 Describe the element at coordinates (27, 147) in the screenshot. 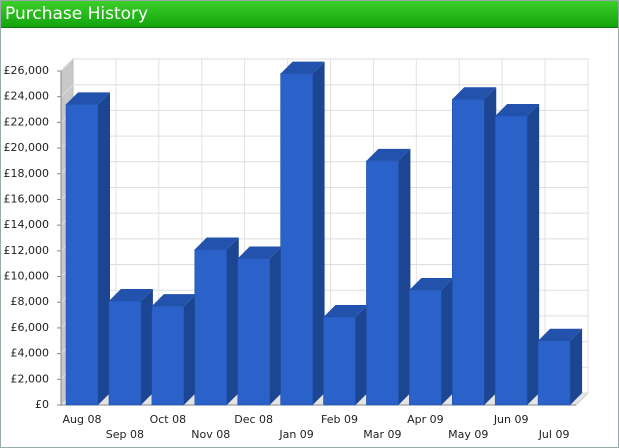

I see `y-tick-label: £20,000` at that location.